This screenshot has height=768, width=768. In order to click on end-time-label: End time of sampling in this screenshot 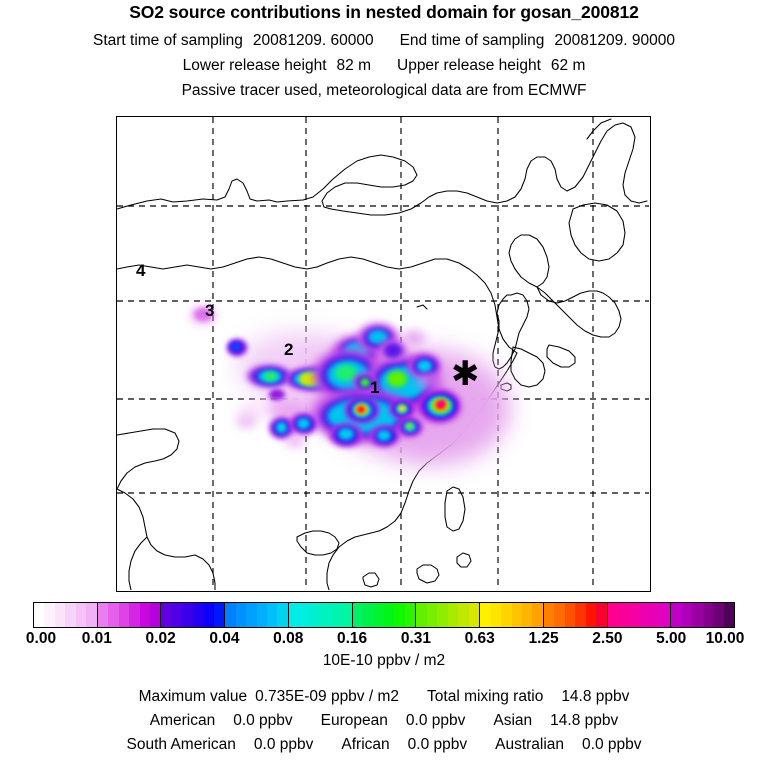, I will do `click(472, 40)`.